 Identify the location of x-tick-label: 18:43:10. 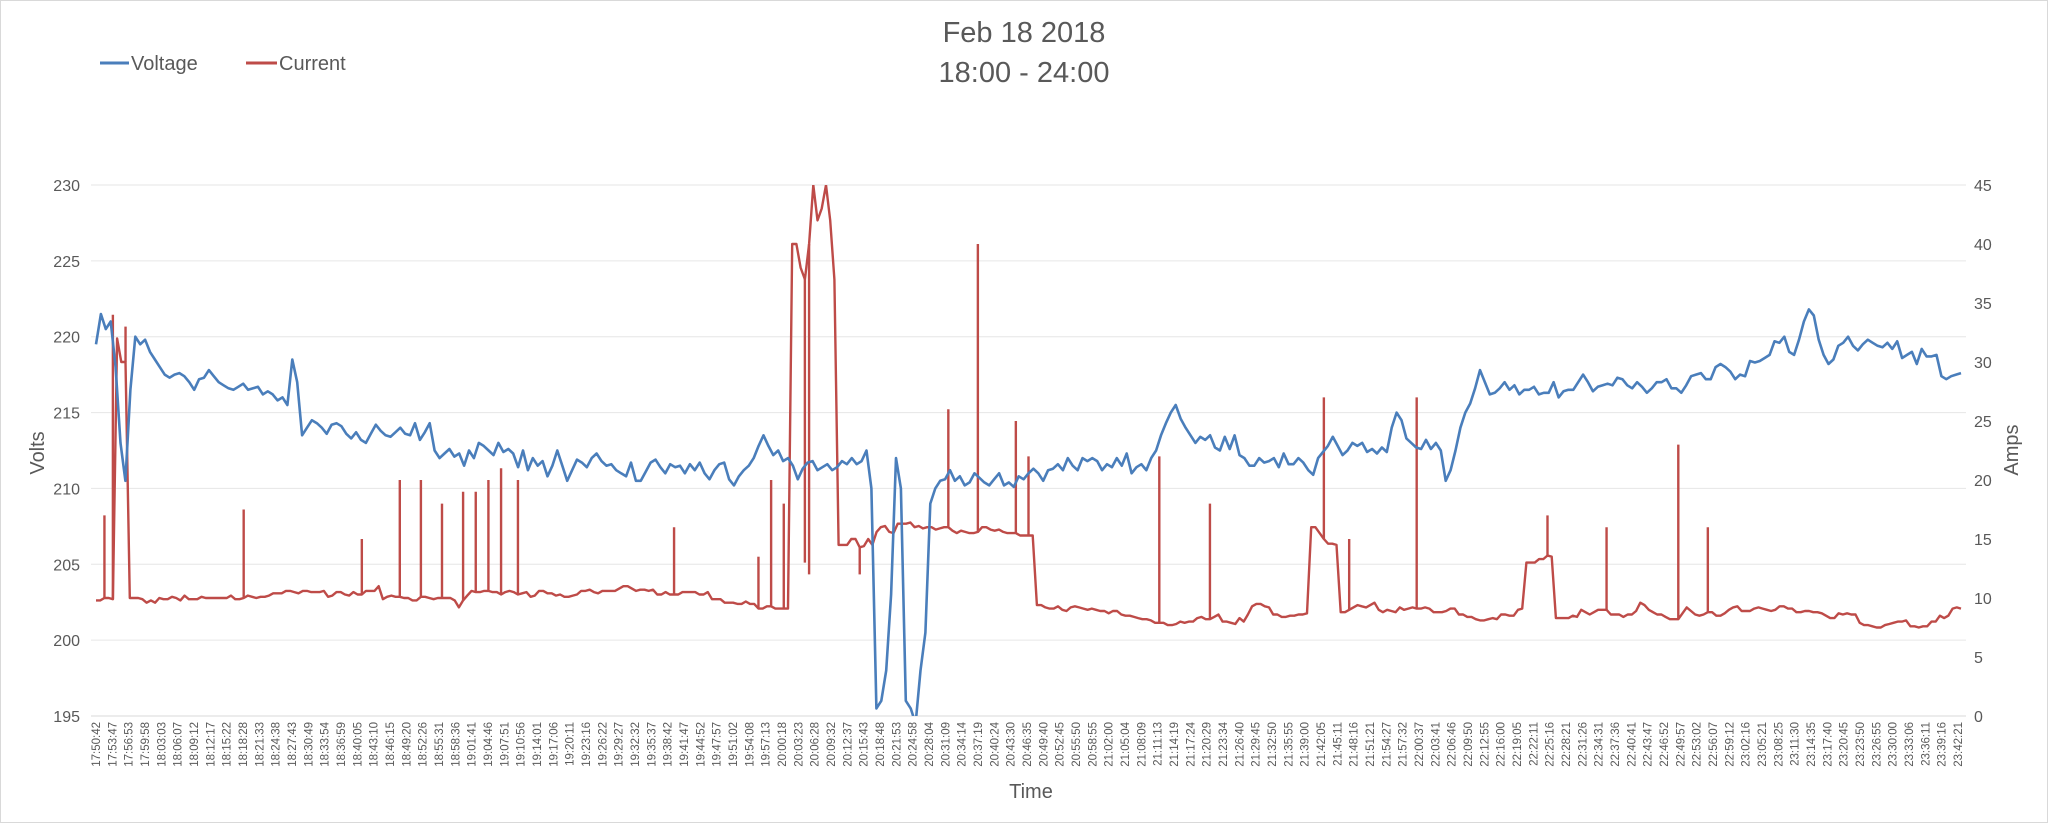
(375, 744).